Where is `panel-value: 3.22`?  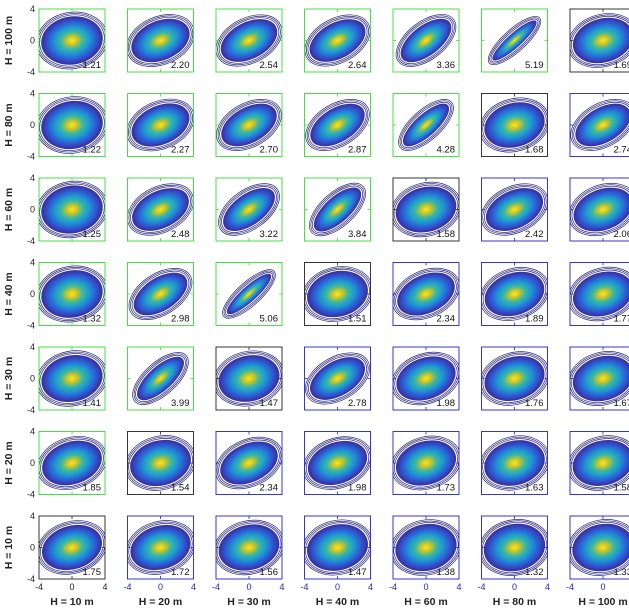 panel-value: 3.22 is located at coordinates (269, 234).